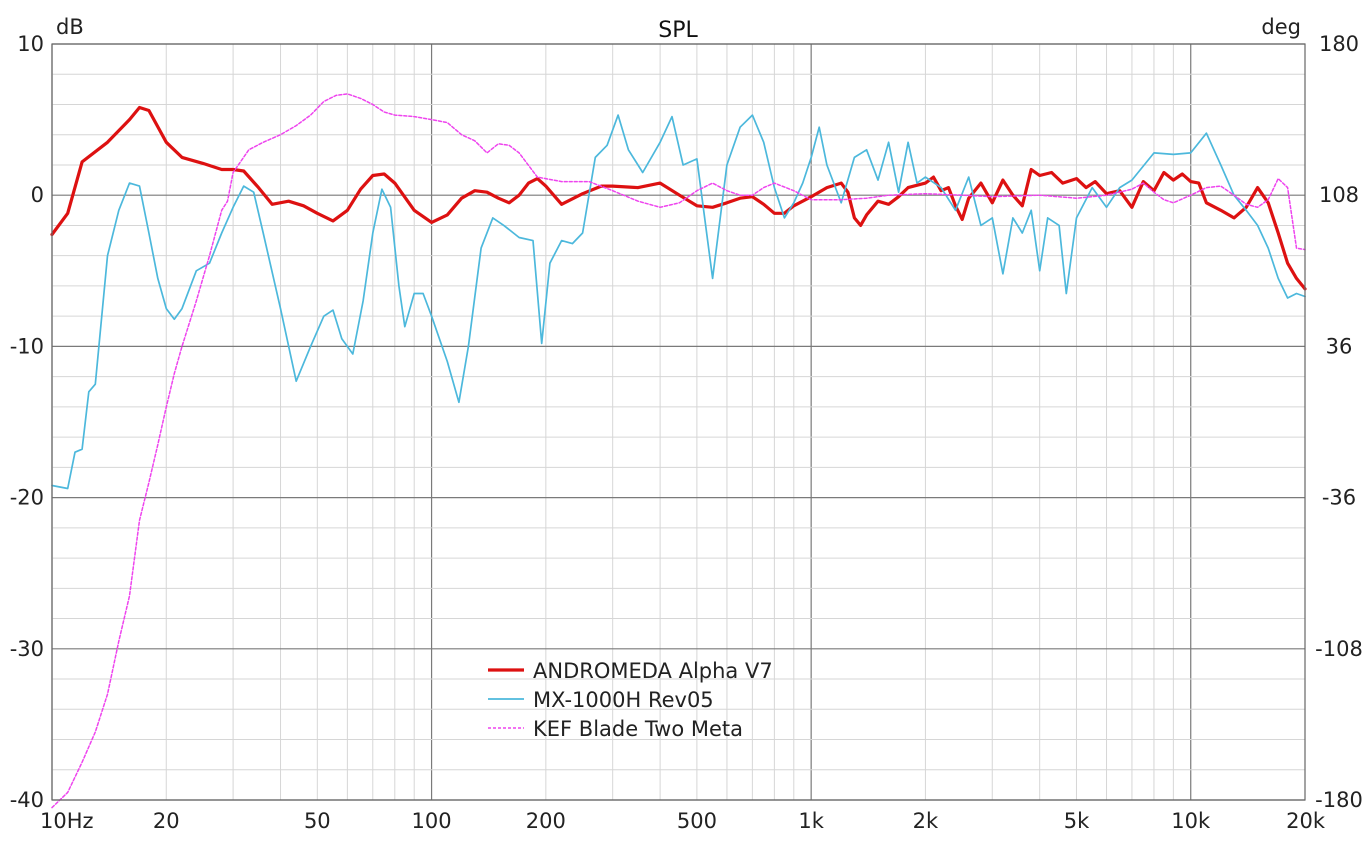  What do you see at coordinates (653, 671) in the screenshot?
I see `legend-label-1: ANDROMEDA Alpha V7` at bounding box center [653, 671].